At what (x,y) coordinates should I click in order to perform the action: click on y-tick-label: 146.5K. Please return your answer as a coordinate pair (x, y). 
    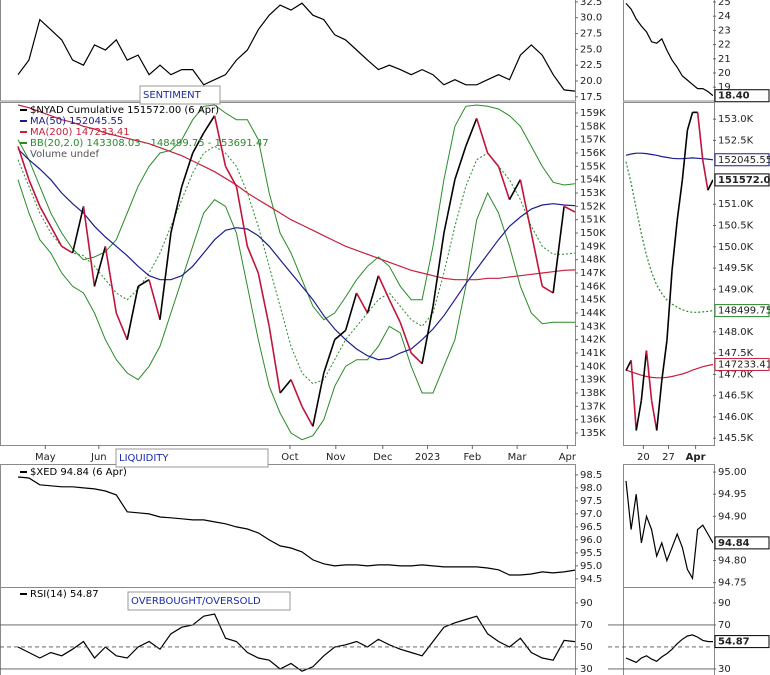
    Looking at the image, I should click on (736, 396).